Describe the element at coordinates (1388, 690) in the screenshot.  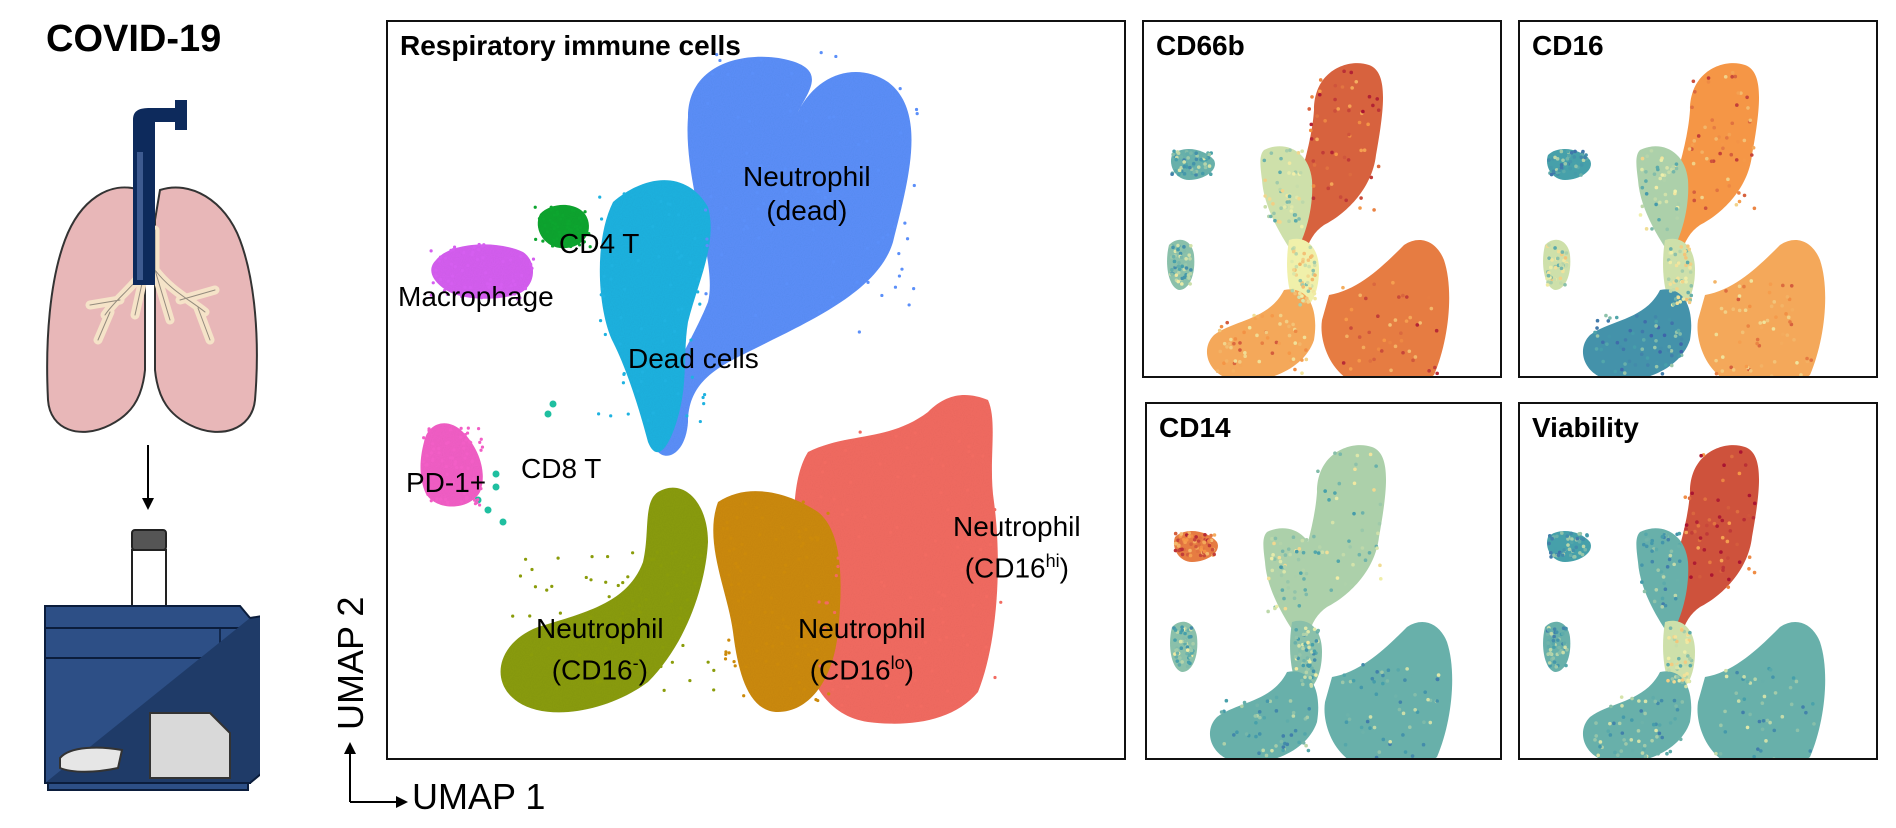
I see `umap-region-bottomRight` at that location.